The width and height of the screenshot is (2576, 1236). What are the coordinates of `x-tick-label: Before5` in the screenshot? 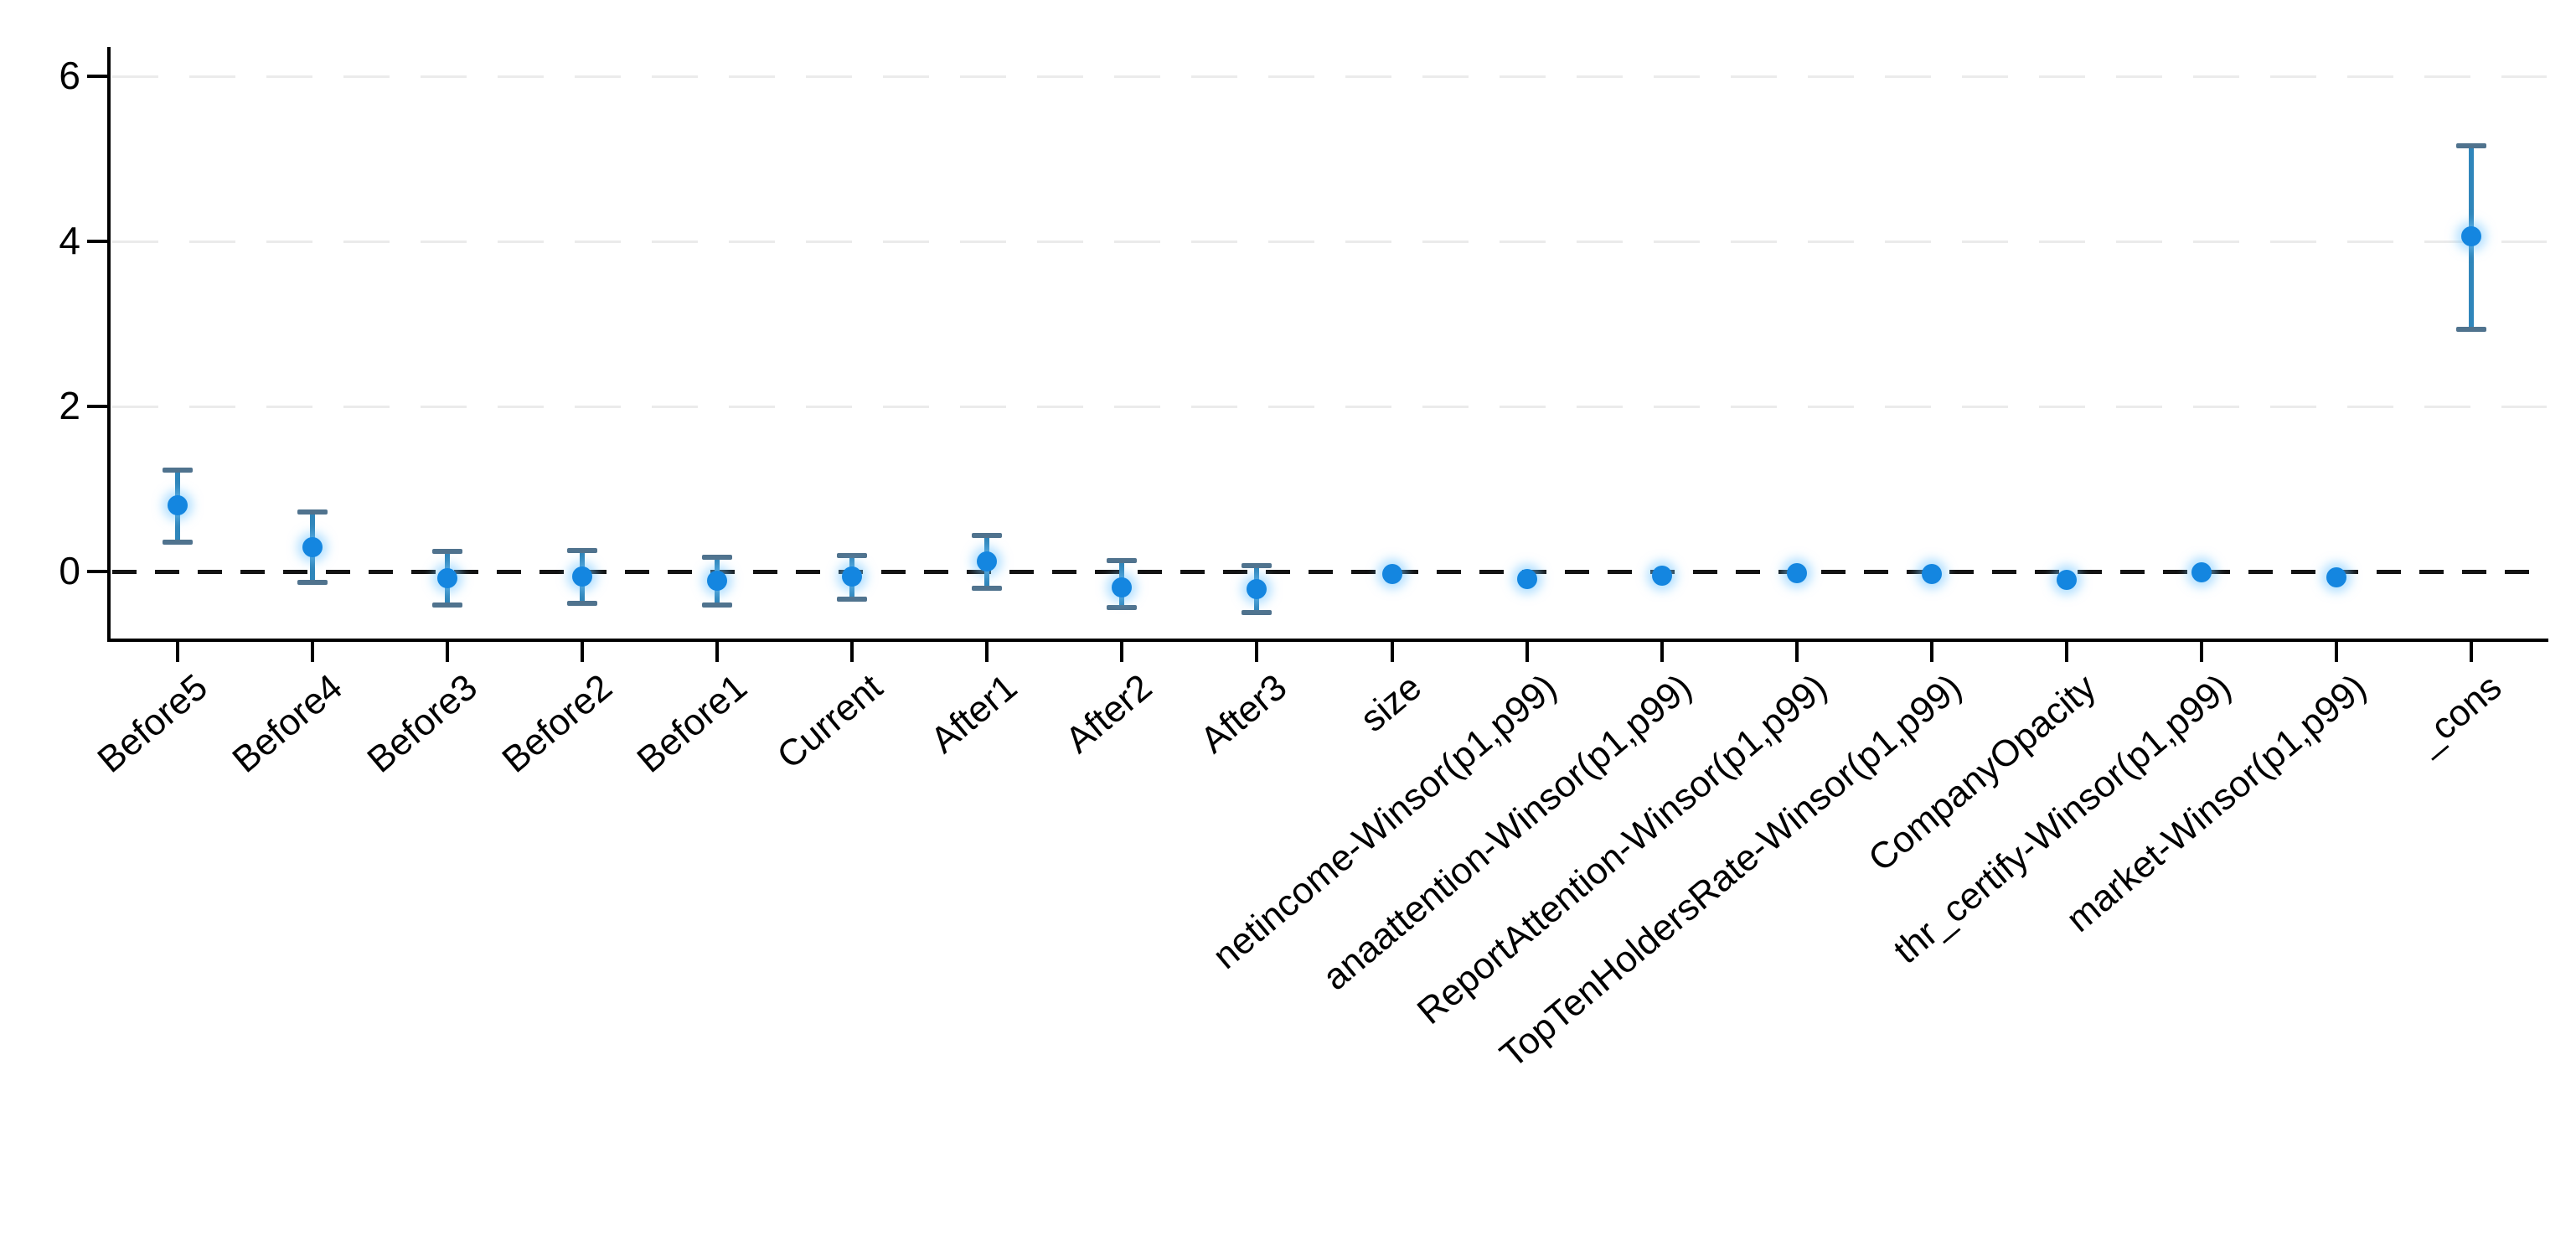 It's located at (152, 723).